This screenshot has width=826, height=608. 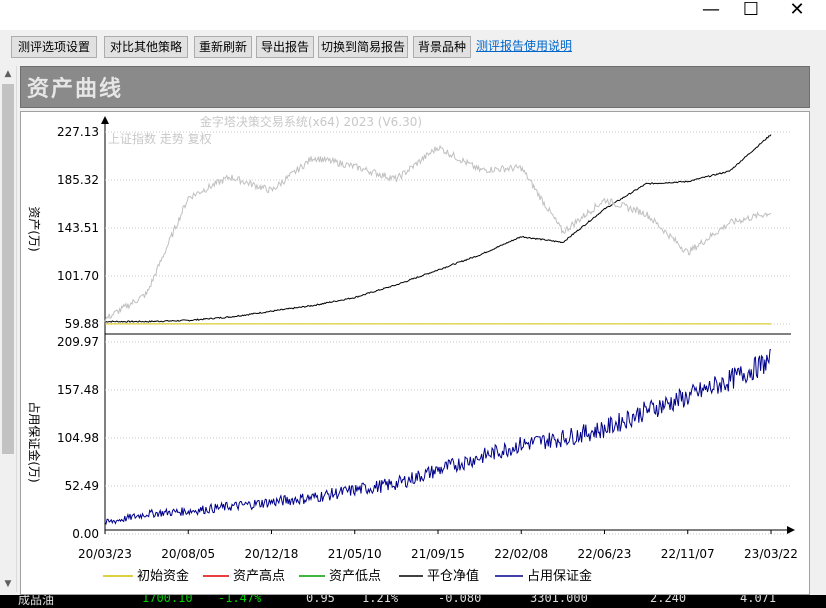 What do you see at coordinates (460, 600) in the screenshot?
I see `quote-value-c: -0.080` at bounding box center [460, 600].